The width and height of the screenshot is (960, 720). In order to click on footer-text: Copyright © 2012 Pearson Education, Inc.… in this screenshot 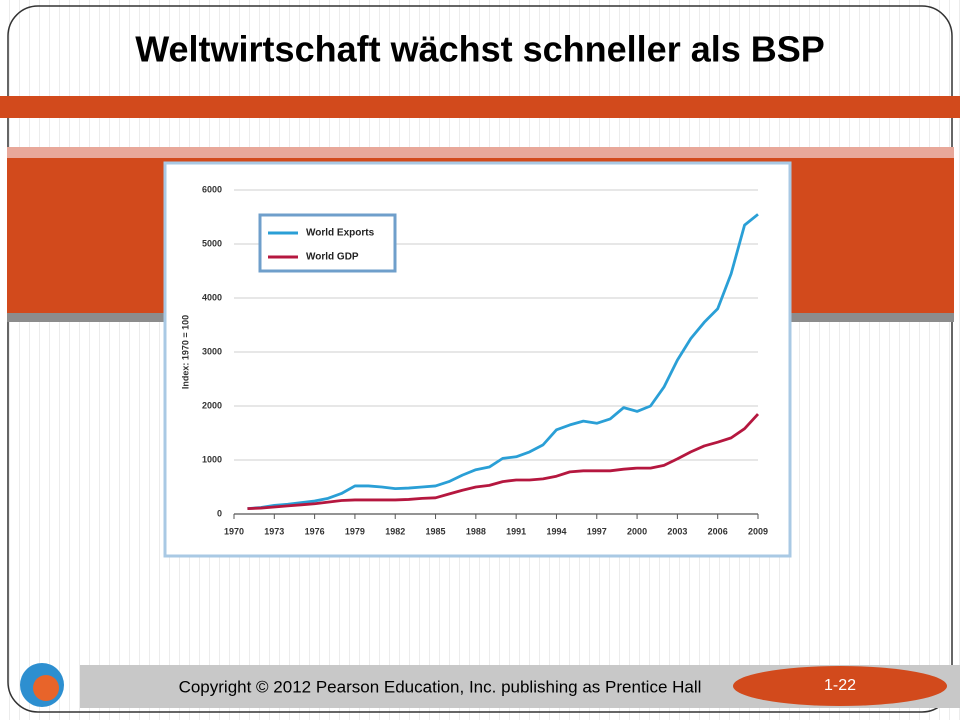, I will do `click(440, 686)`.